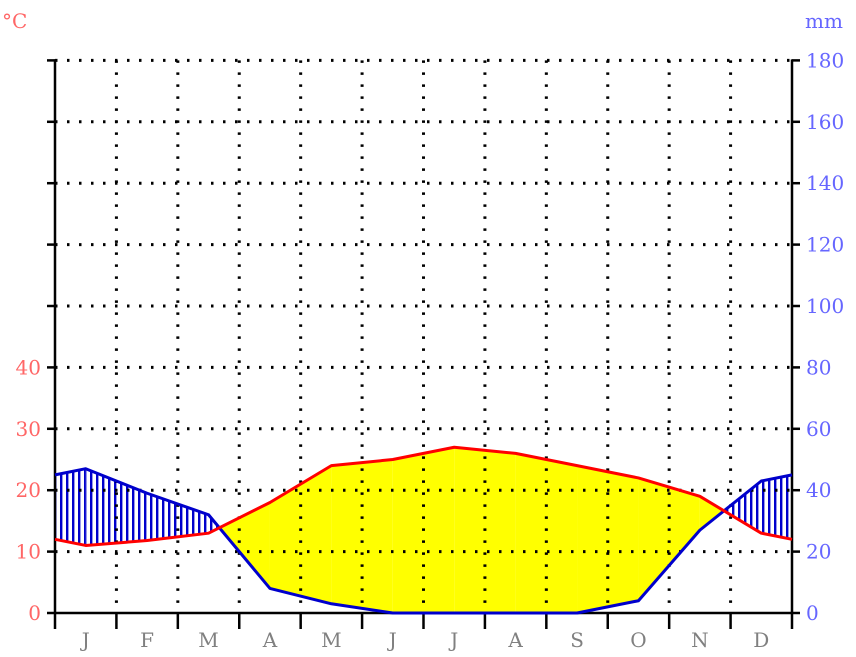 This screenshot has height=657, width=856. What do you see at coordinates (825, 183) in the screenshot?
I see `right-tick-label: 140` at bounding box center [825, 183].